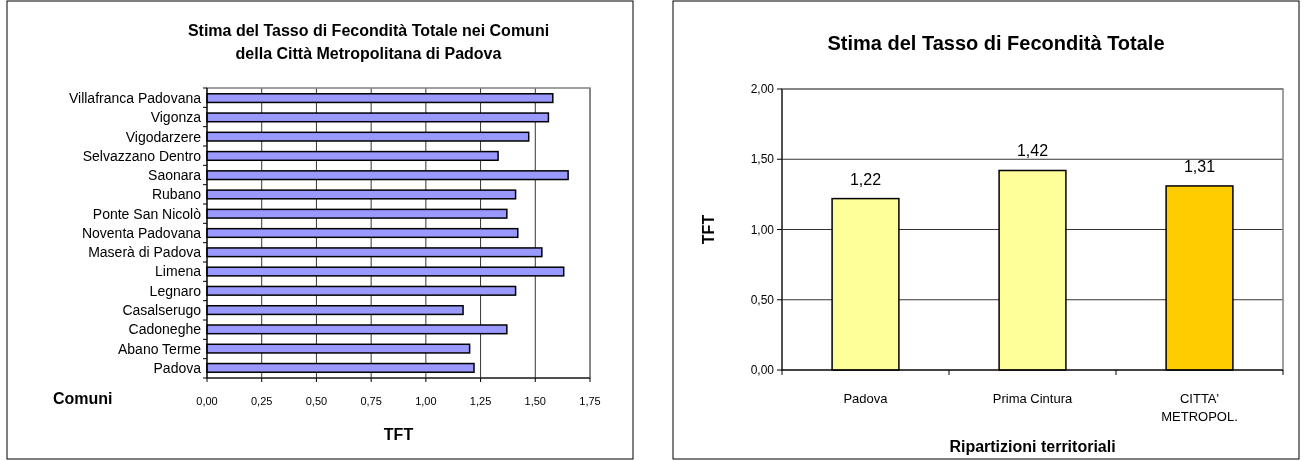 Image resolution: width=1306 pixels, height=461 pixels. Describe the element at coordinates (426, 401) in the screenshot. I see `x-tick-label: 1,00` at that location.